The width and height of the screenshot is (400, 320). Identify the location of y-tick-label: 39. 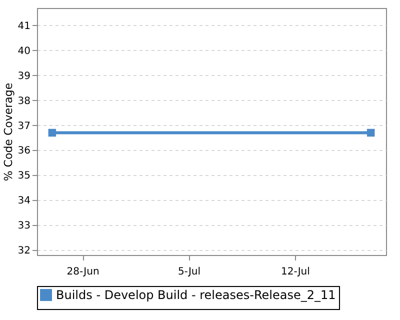
(24, 76).